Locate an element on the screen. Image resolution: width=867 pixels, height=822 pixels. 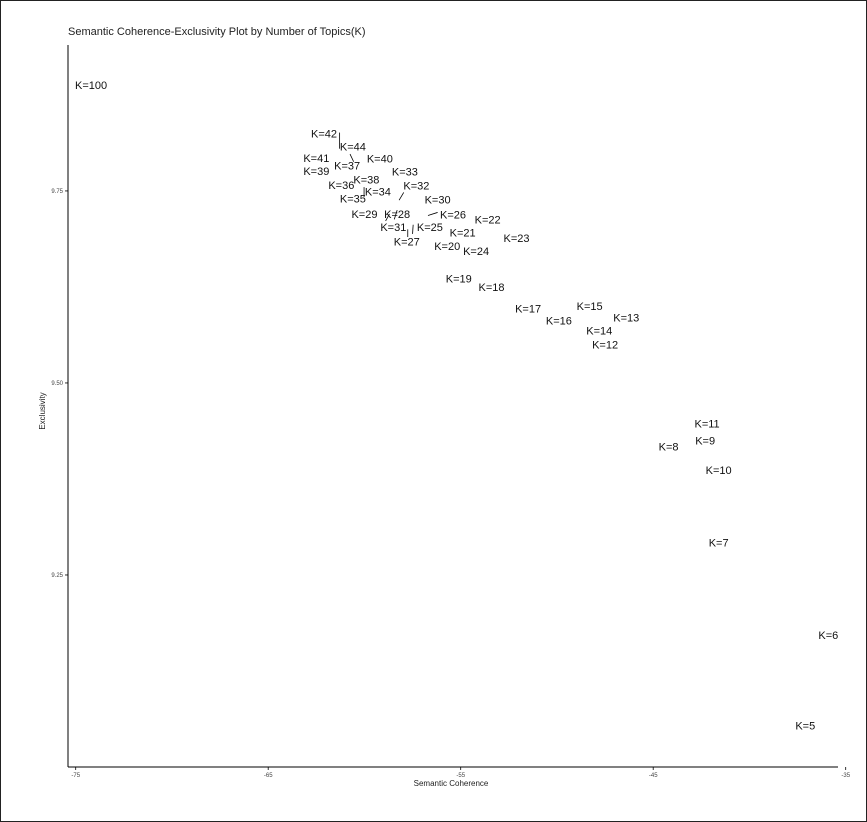
point-label: K=20 is located at coordinates (447, 247).